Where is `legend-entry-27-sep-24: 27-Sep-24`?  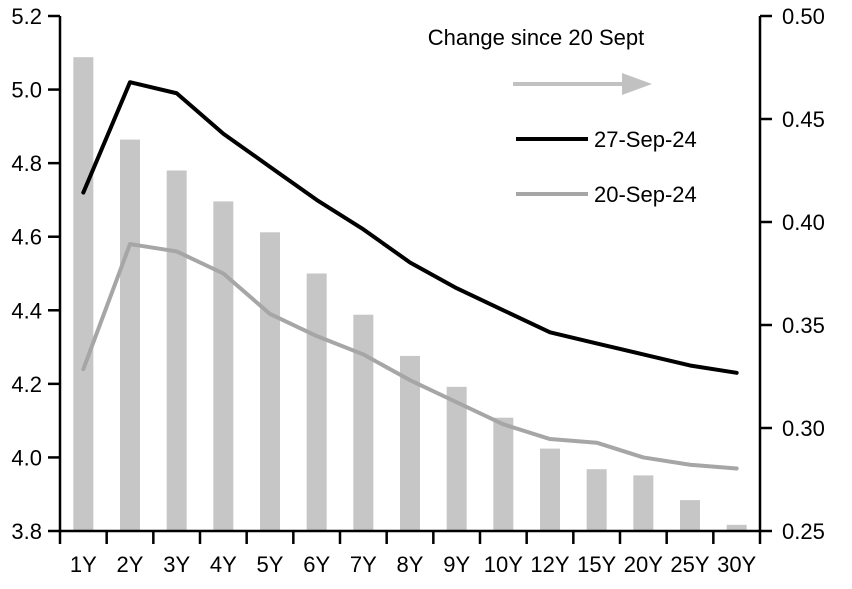
legend-entry-27-sep-24: 27-Sep-24 is located at coordinates (606, 139).